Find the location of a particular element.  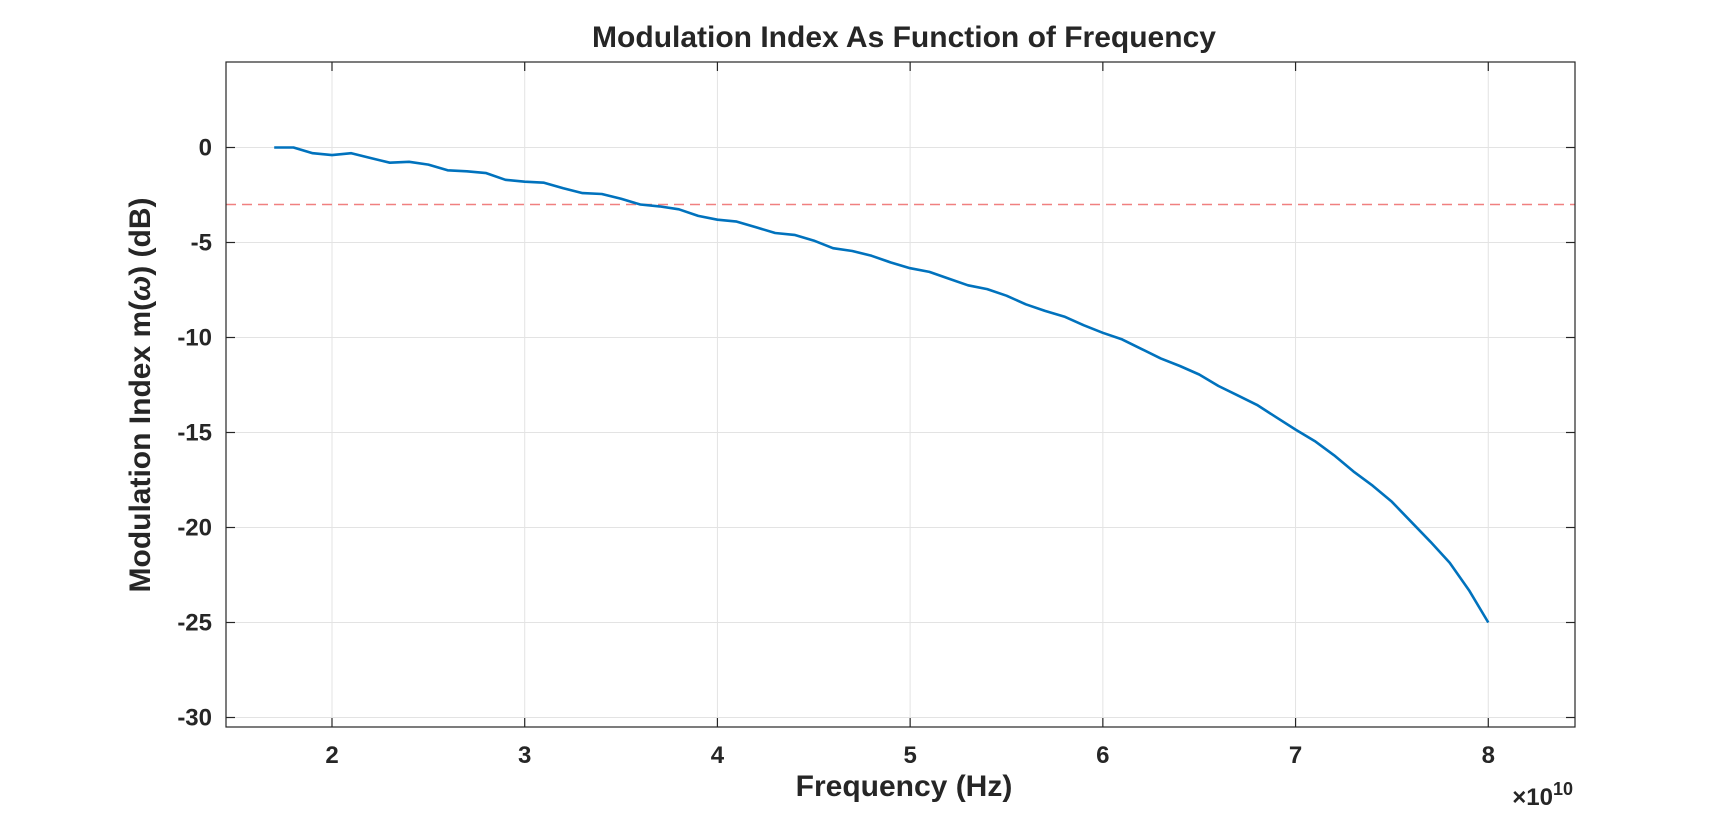

x-tick-label: 6 is located at coordinates (1102, 755).